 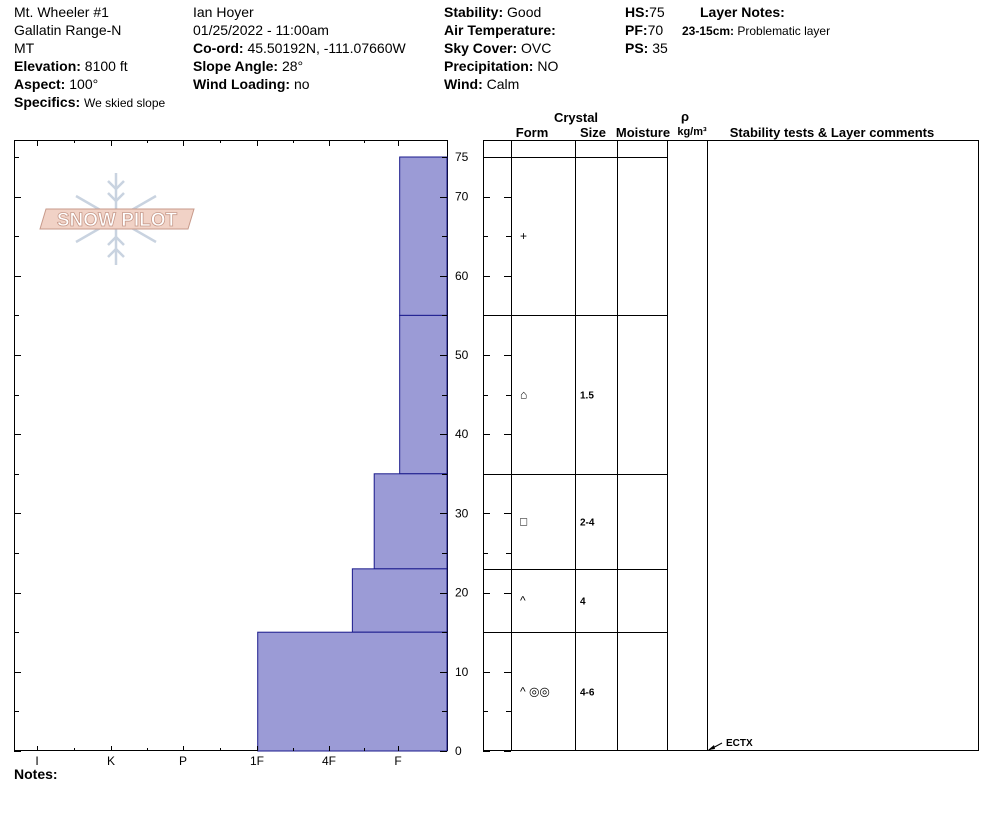 I want to click on elevation-label: Elevation:, so click(x=47, y=66).